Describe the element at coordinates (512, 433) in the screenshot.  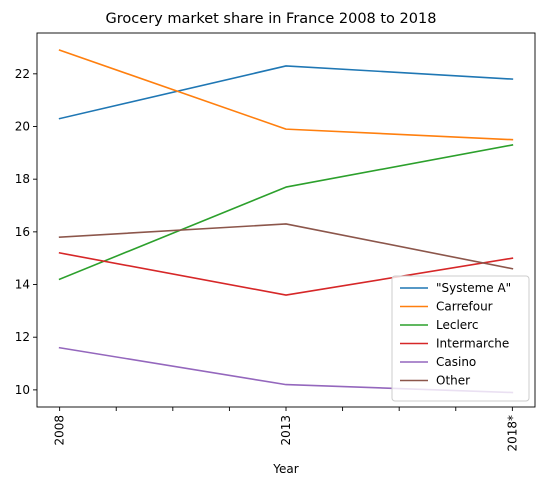
I see `x-tick-label-2: 2018*` at that location.